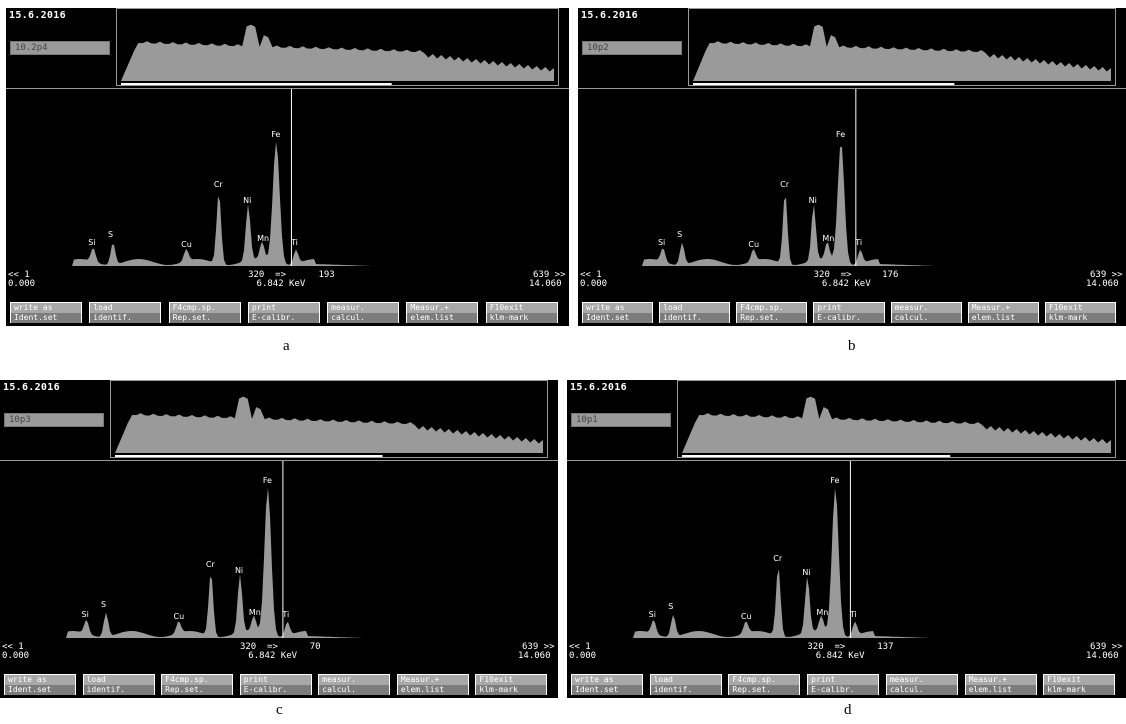 Image resolution: width=1126 pixels, height=724 pixels. Describe the element at coordinates (54, 420) in the screenshot. I see `sample-name-field: 10p3` at that location.